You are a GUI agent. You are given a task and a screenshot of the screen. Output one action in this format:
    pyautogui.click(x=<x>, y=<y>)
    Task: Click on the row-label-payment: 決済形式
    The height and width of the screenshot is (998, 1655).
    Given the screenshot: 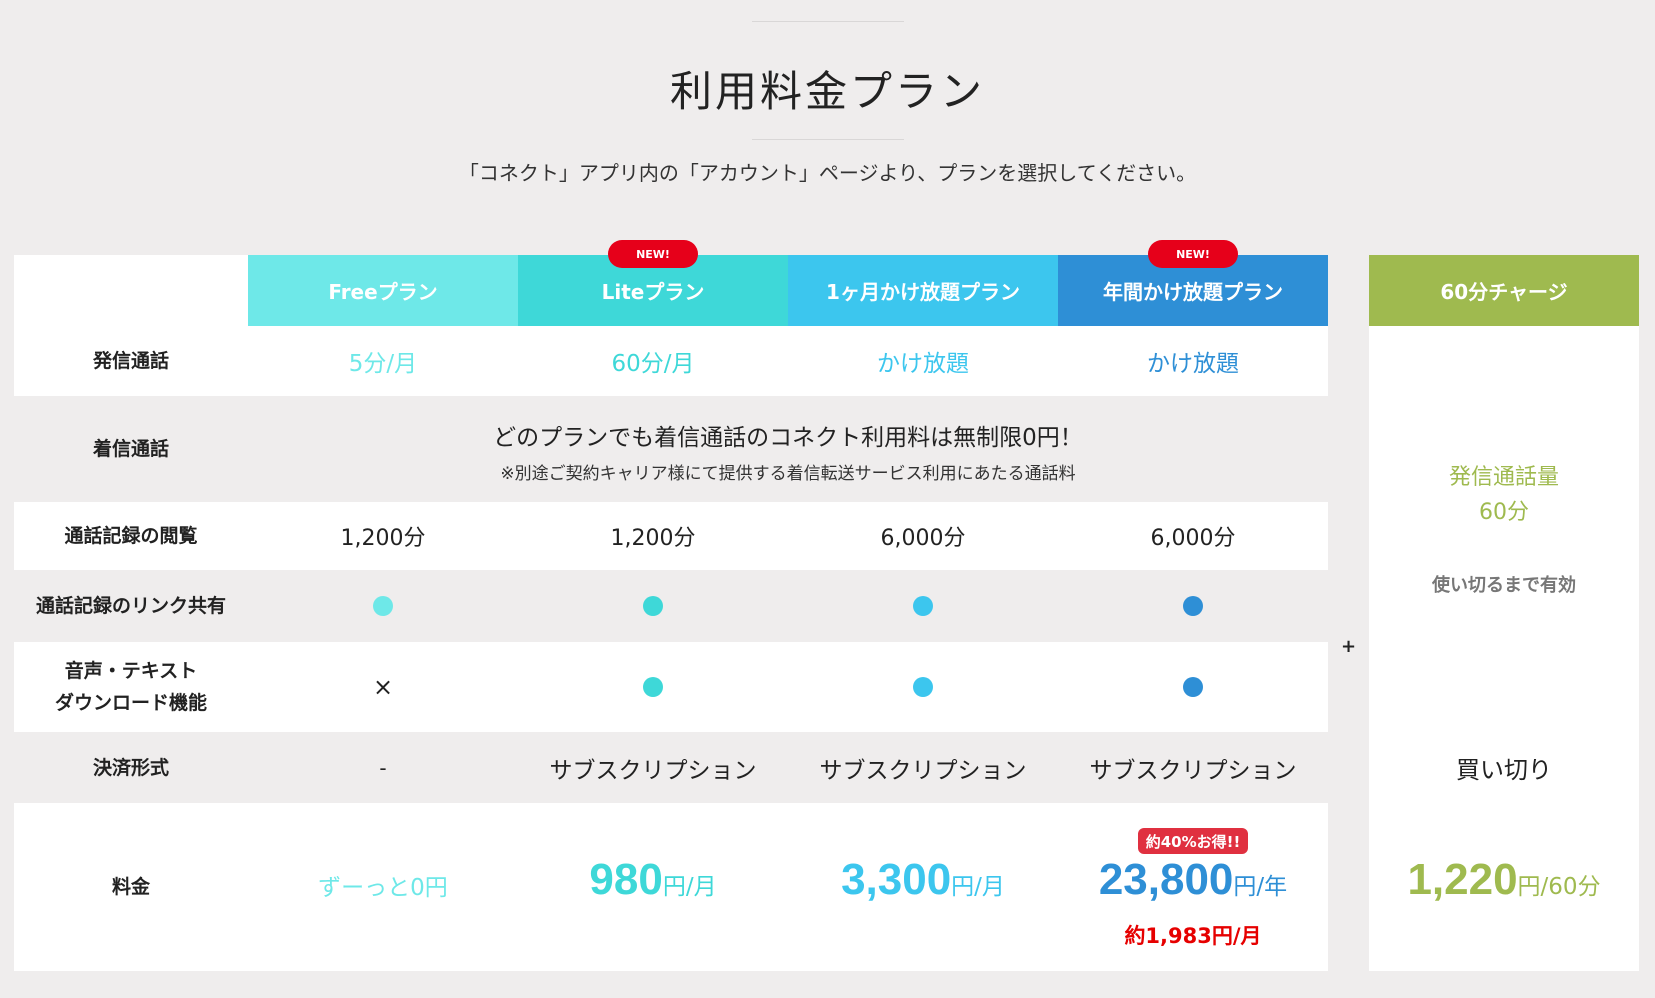 What is the action you would take?
    pyautogui.click(x=130, y=767)
    